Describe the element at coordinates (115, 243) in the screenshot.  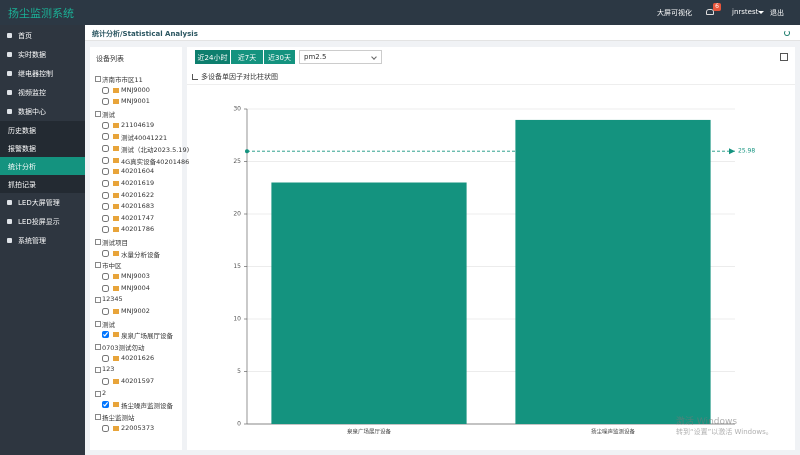
I see `group-name: 测试项目` at that location.